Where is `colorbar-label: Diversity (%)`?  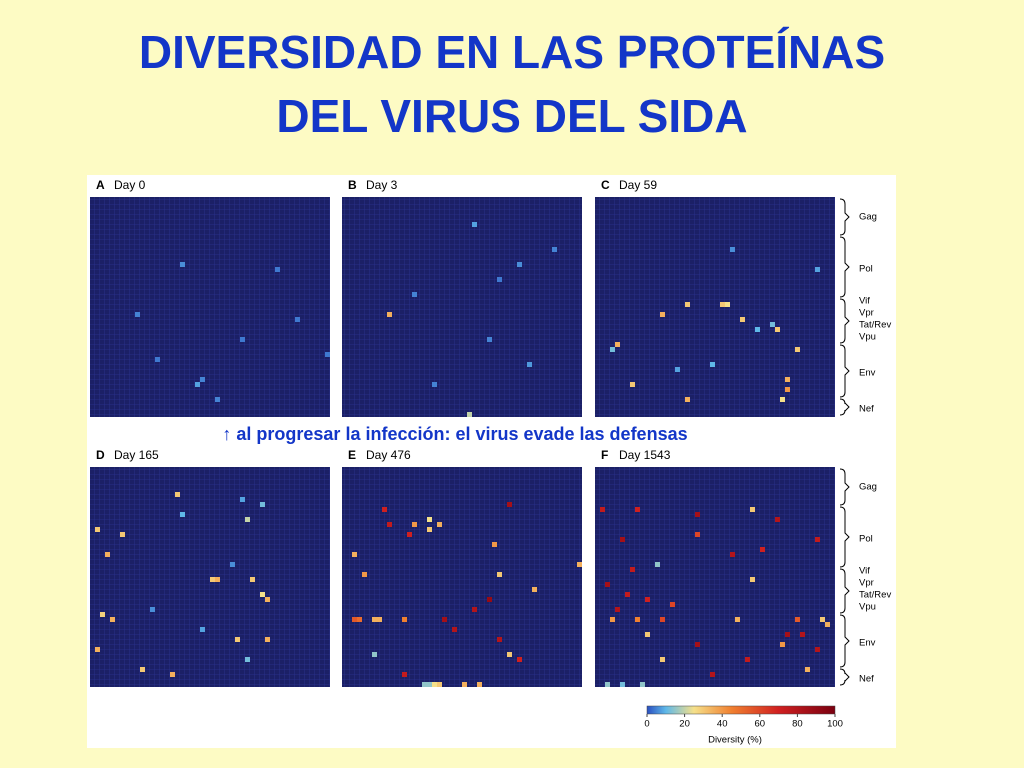
colorbar-label: Diversity (%) is located at coordinates (735, 740).